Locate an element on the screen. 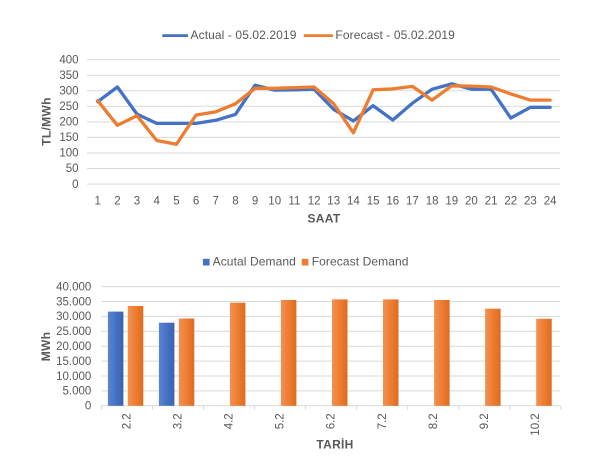 The width and height of the screenshot is (600, 464). svg-text: 5.000 is located at coordinates (77, 392).